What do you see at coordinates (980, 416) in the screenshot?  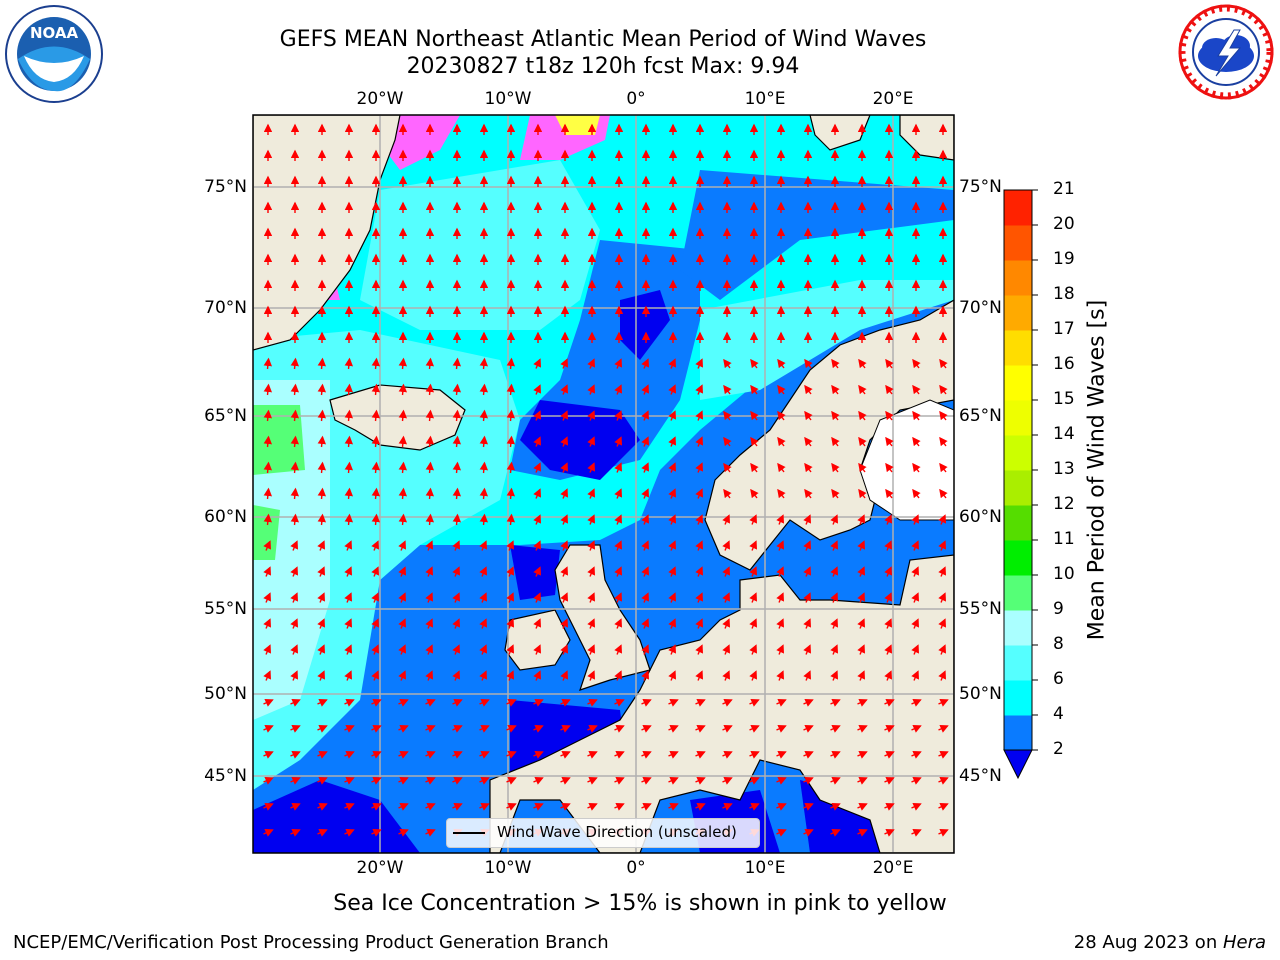 I see `lat-label-right: 65°N` at bounding box center [980, 416].